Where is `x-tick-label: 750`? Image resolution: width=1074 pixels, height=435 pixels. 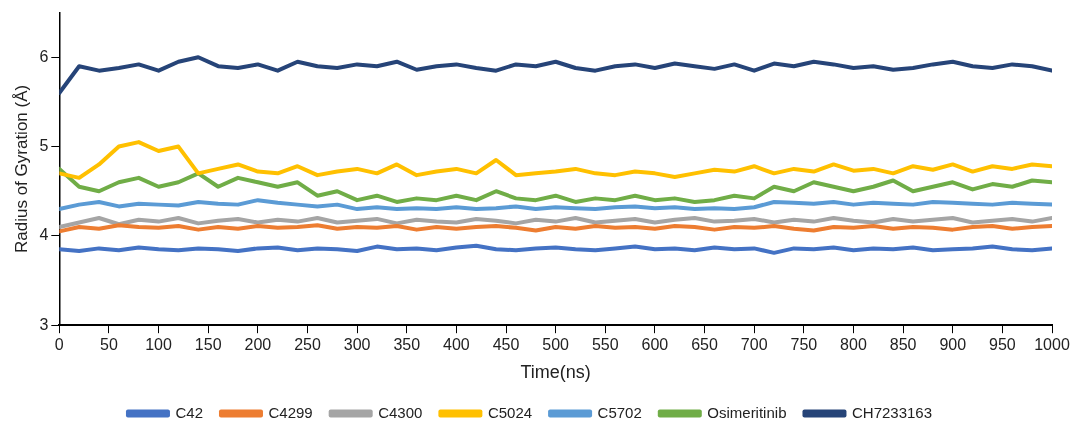 x-tick-label: 750 is located at coordinates (804, 345).